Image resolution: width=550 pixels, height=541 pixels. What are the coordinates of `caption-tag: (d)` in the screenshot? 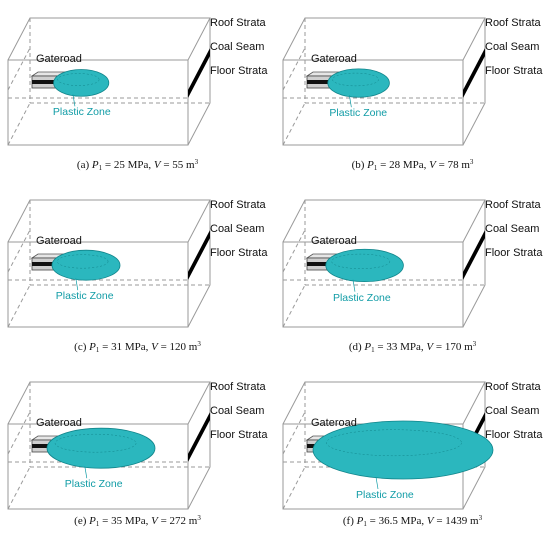 It's located at (355, 347).